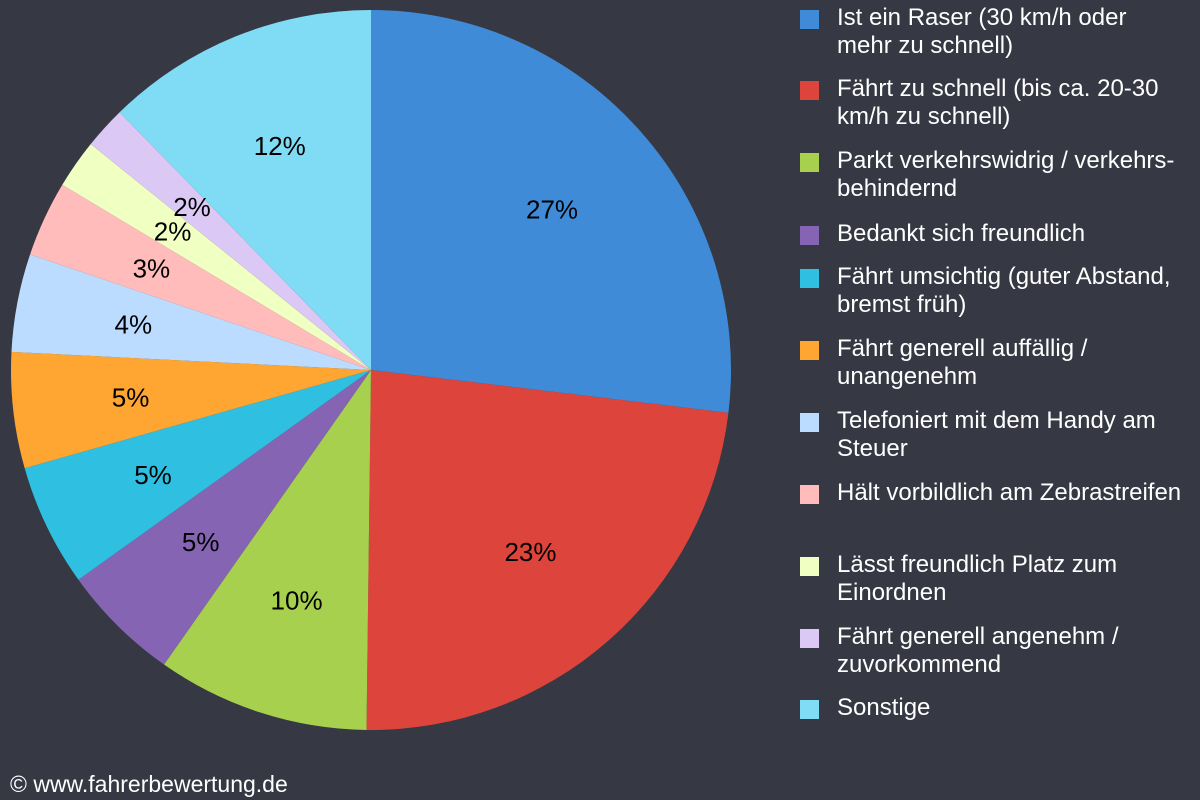 Image resolution: width=1200 pixels, height=800 pixels. What do you see at coordinates (297, 600) in the screenshot?
I see `slice-data-label: 10%` at bounding box center [297, 600].